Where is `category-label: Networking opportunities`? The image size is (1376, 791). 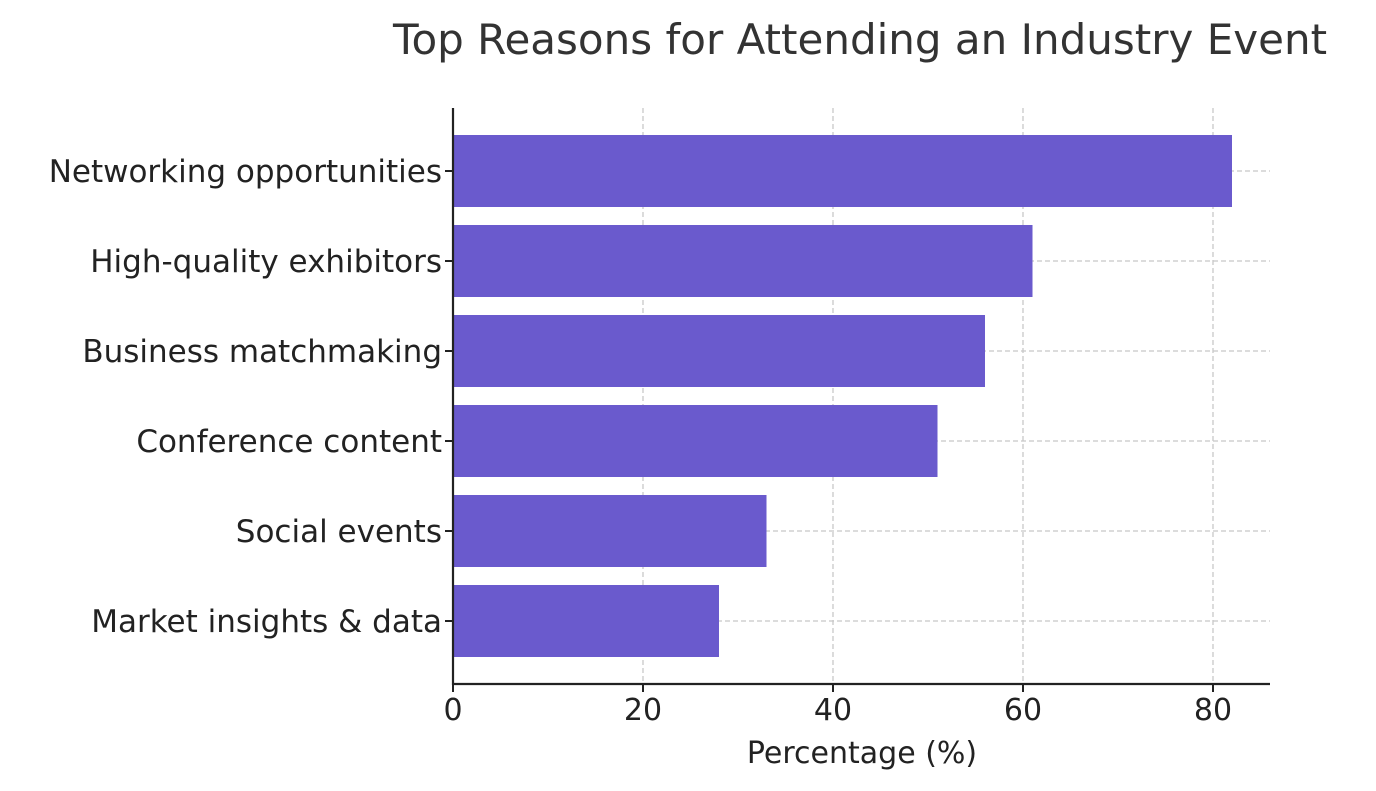
category-label: Networking opportunities is located at coordinates (245, 172).